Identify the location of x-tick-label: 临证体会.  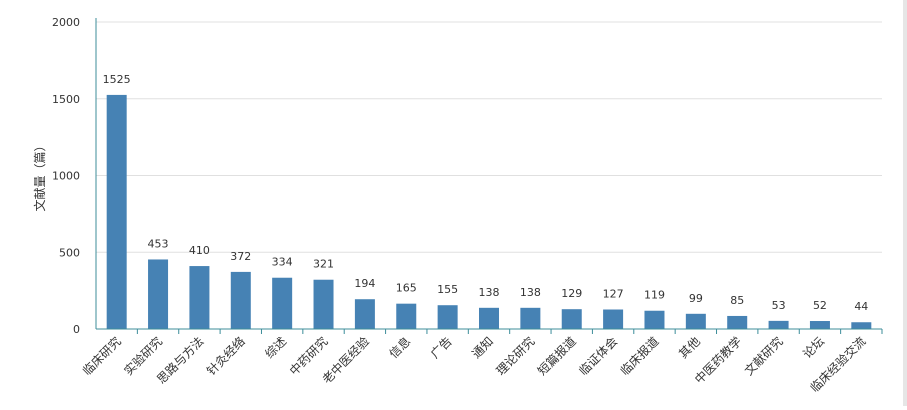
(598, 356).